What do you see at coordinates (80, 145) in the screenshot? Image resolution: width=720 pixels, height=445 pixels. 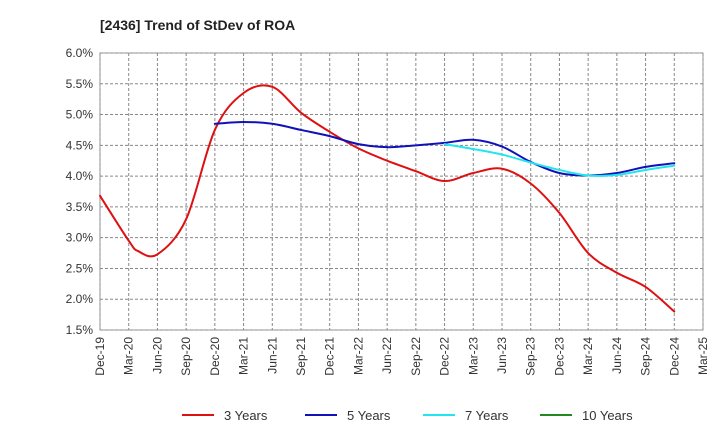 I see `y-tick-label: 4.5%` at bounding box center [80, 145].